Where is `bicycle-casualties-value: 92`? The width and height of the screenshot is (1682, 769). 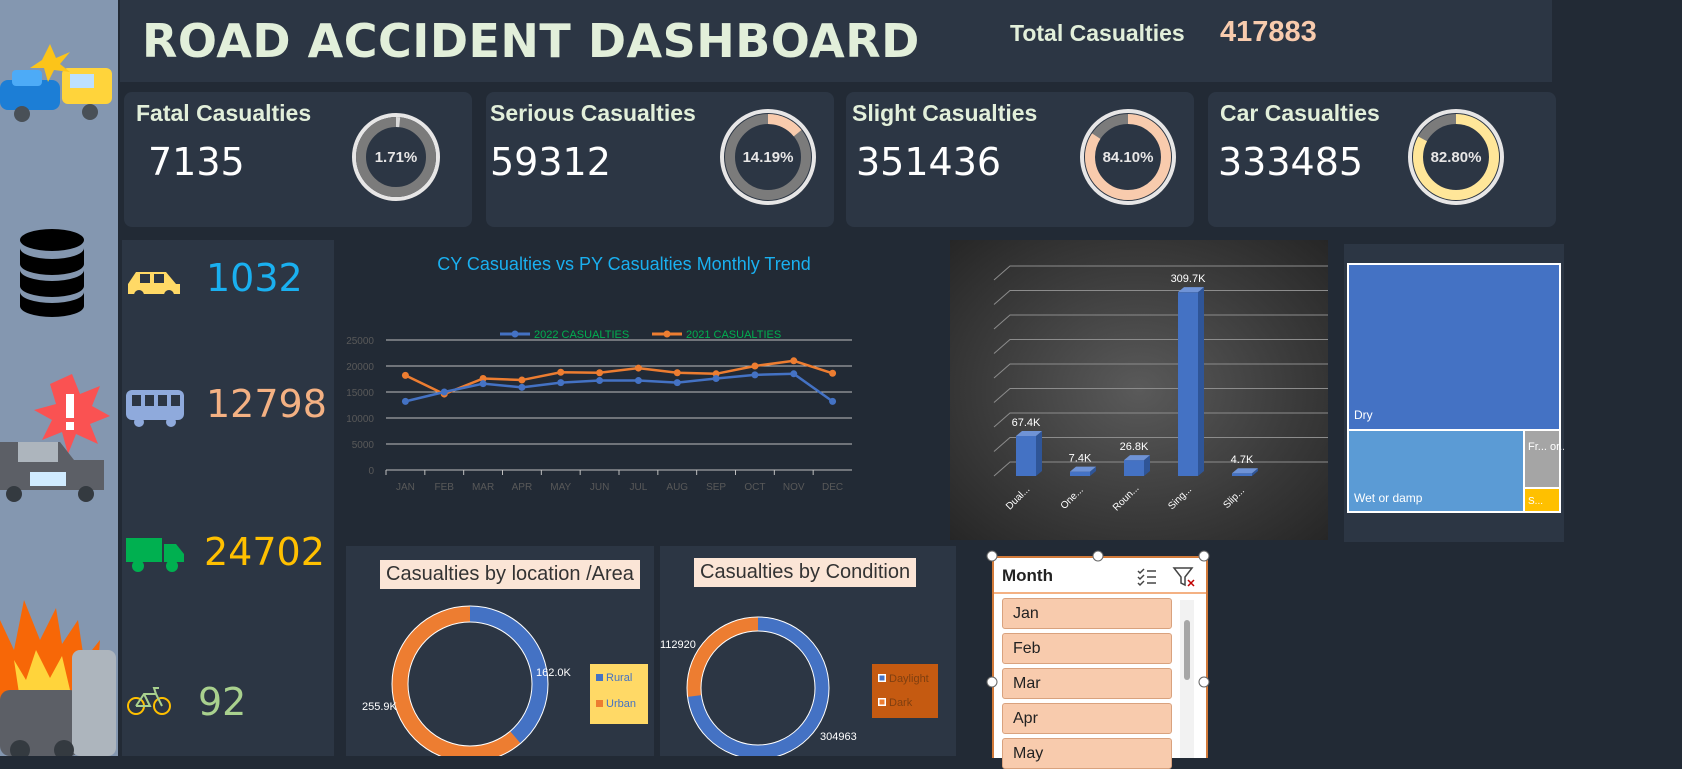 bicycle-casualties-value: 92 is located at coordinates (222, 702).